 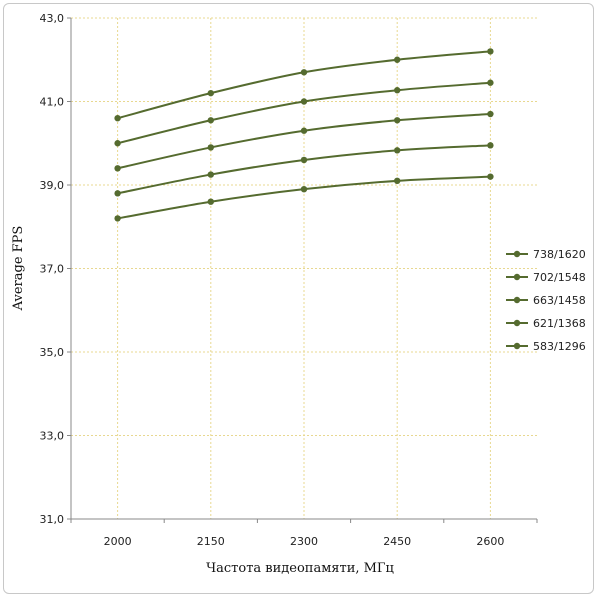 What do you see at coordinates (559, 300) in the screenshot?
I see `legend-label: 663/1458` at bounding box center [559, 300].